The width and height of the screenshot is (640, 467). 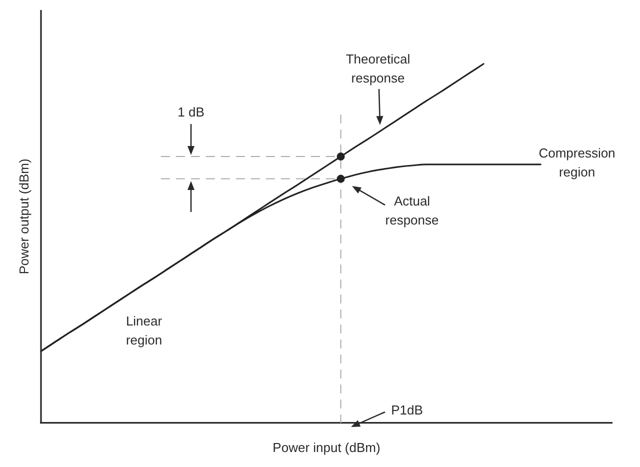 I want to click on annotation: Theoretical response, so click(x=378, y=69).